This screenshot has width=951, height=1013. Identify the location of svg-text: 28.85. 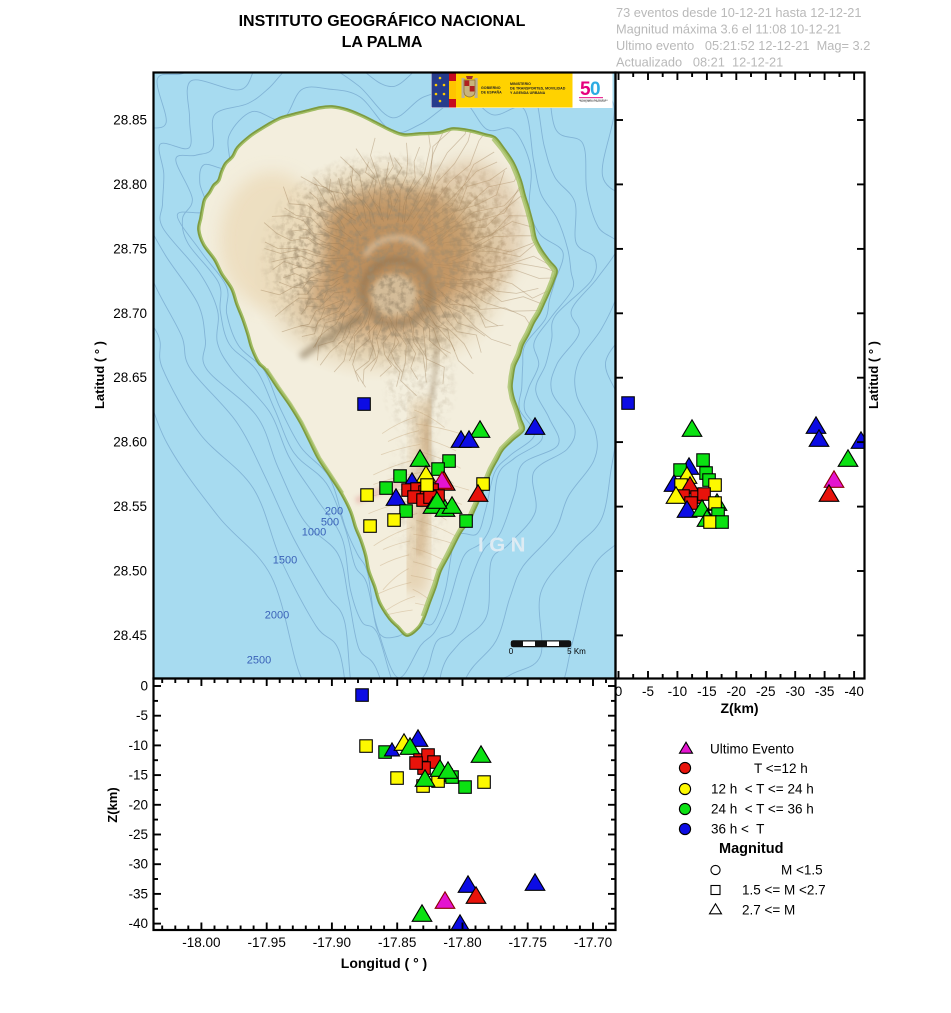
(130, 120).